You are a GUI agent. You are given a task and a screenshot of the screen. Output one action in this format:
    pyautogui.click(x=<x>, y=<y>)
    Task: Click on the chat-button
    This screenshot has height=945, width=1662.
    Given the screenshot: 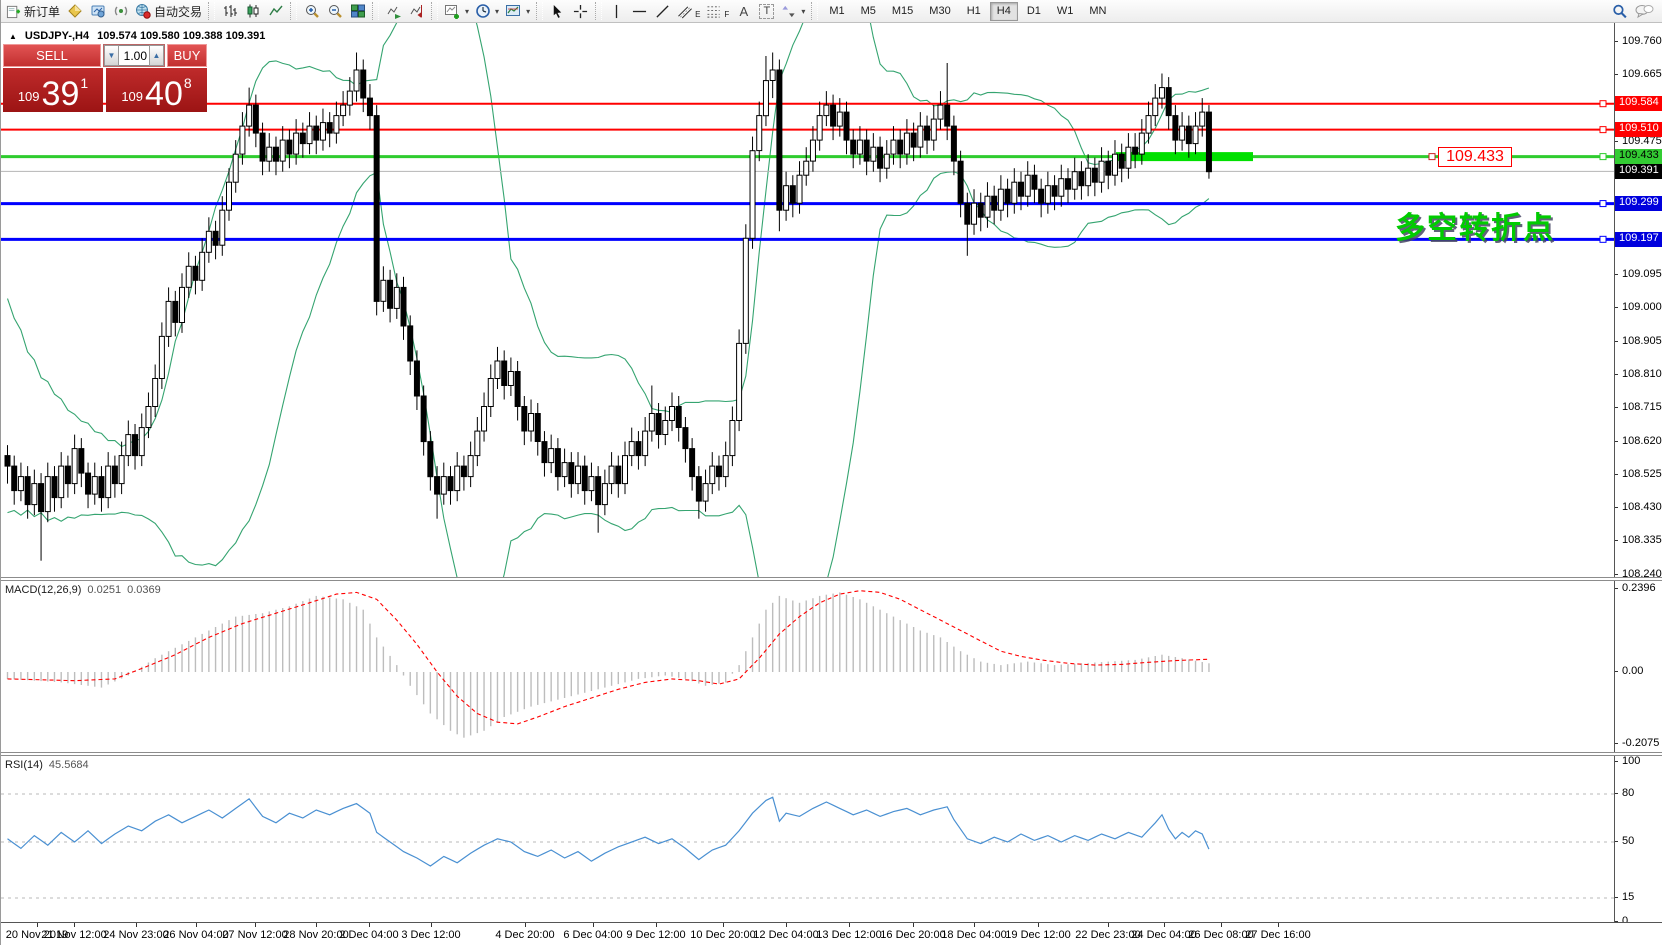 What is the action you would take?
    pyautogui.click(x=1644, y=11)
    